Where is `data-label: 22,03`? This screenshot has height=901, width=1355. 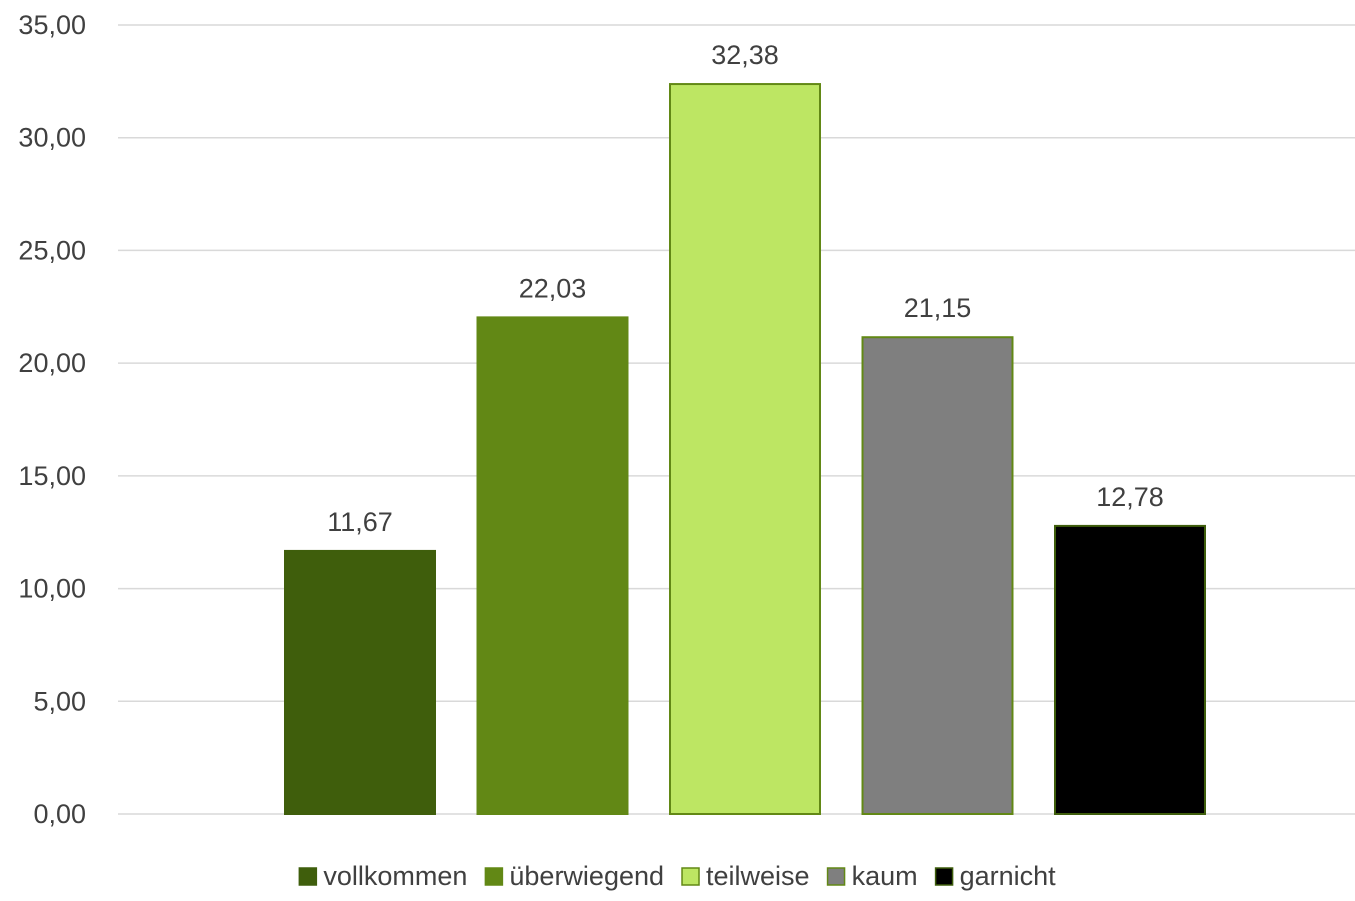
data-label: 22,03 is located at coordinates (553, 288).